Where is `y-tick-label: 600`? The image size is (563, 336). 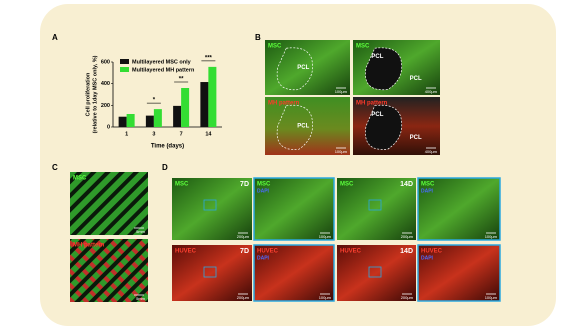 y-tick-label: 600 is located at coordinates (105, 62).